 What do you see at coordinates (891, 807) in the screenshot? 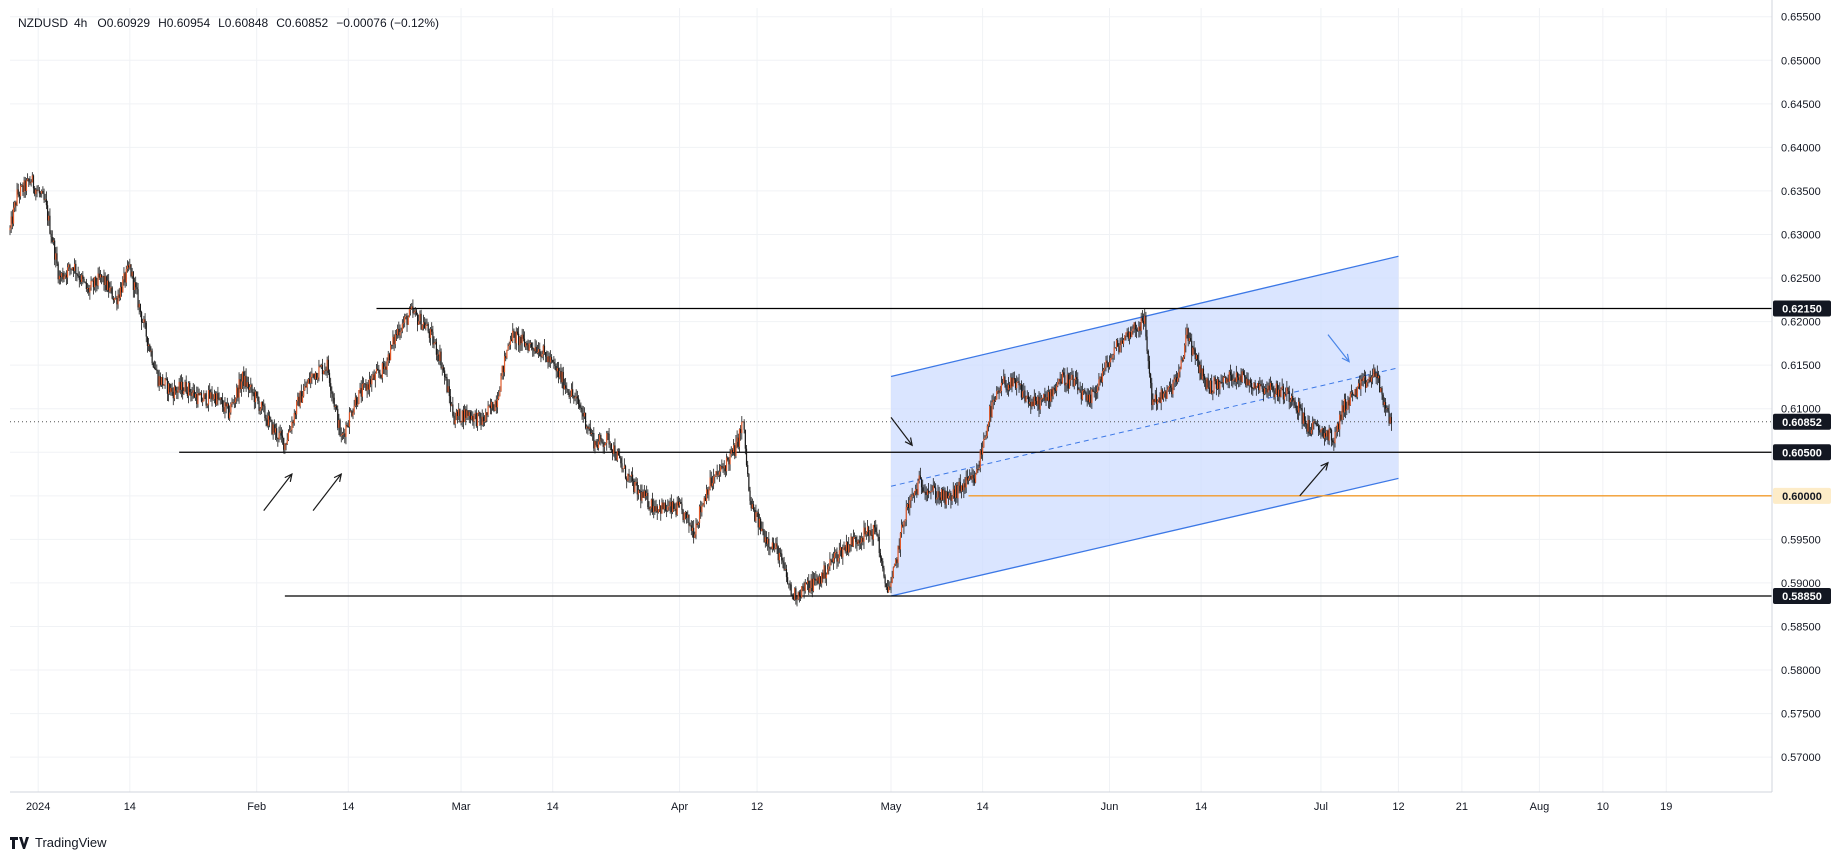
I see `time-tick-label: May` at bounding box center [891, 807].